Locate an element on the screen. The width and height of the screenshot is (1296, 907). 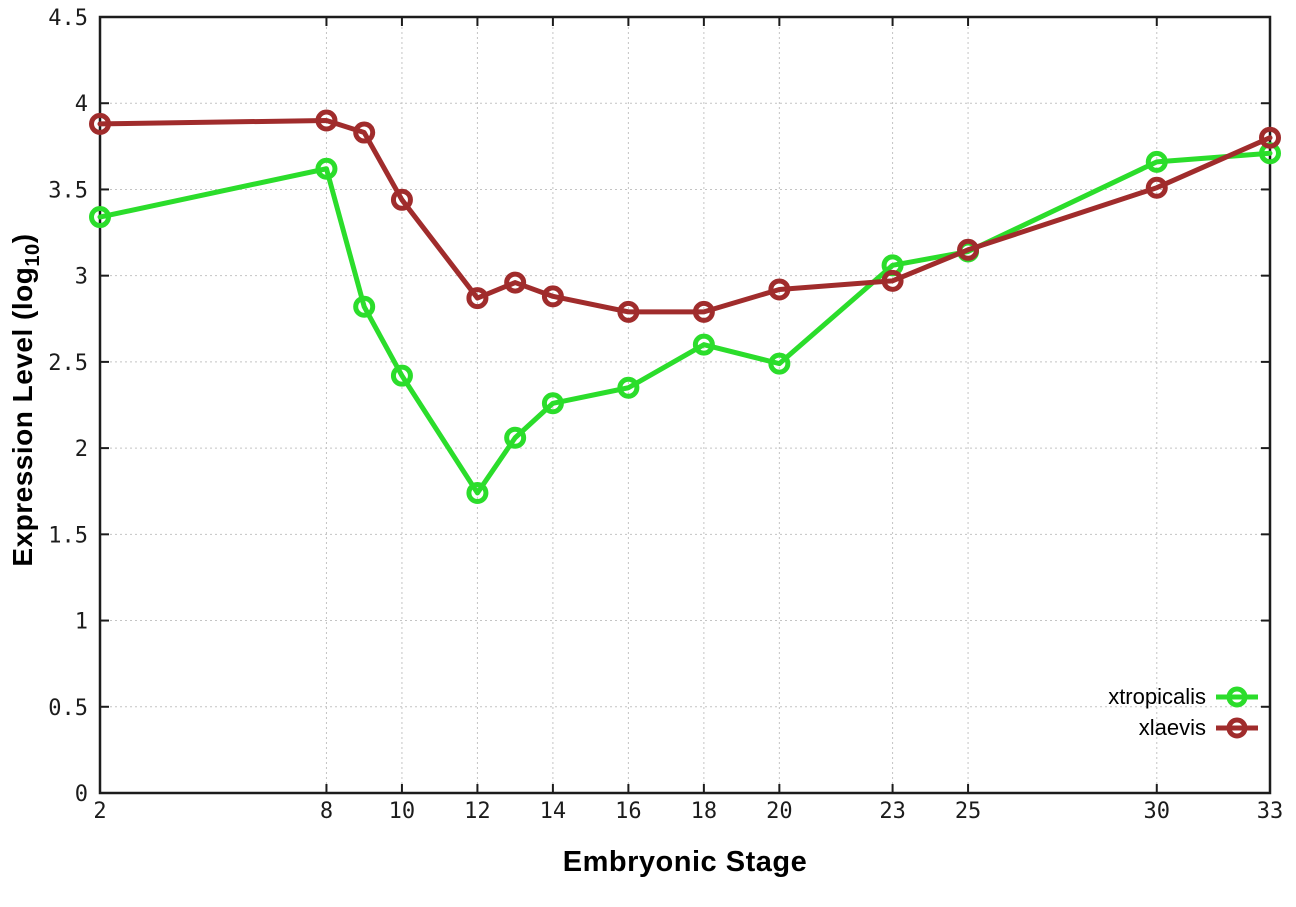
y-tick-label: 2.5 is located at coordinates (68, 363).